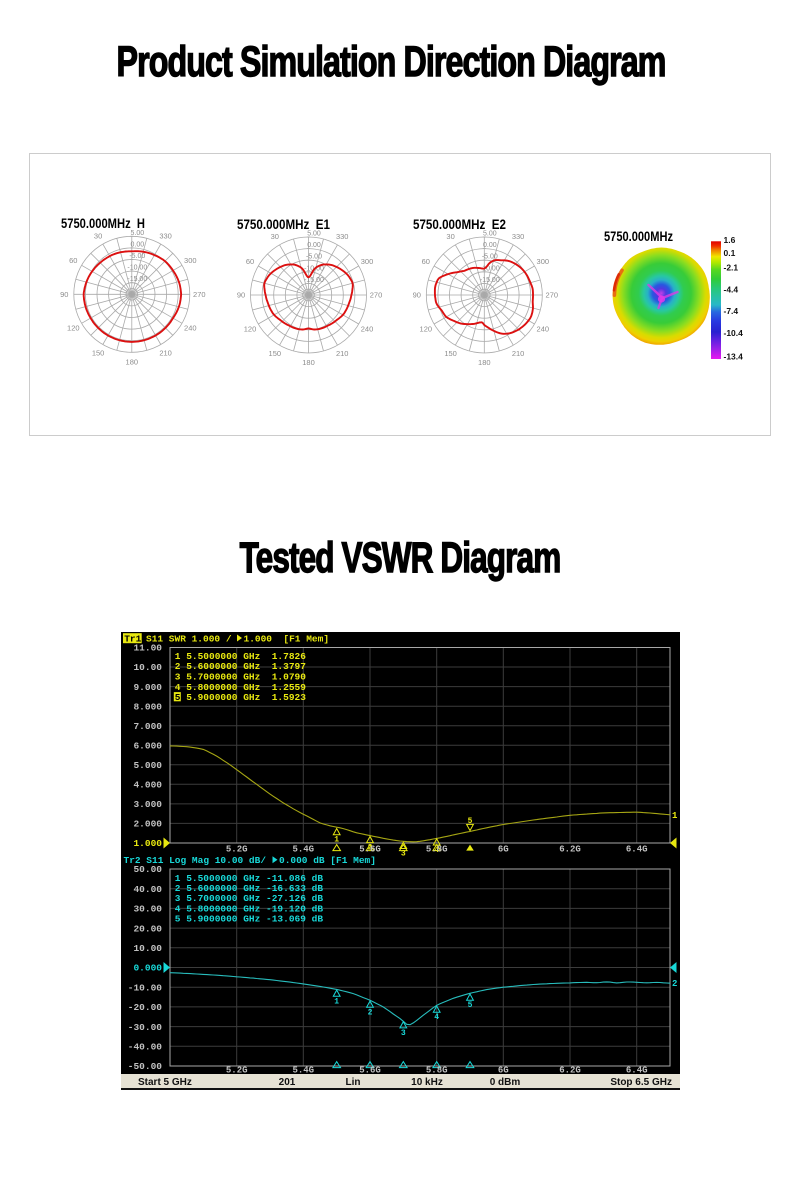 The height and width of the screenshot is (1186, 800). Describe the element at coordinates (734, 356) in the screenshot. I see `svg-text: -13.4` at that location.